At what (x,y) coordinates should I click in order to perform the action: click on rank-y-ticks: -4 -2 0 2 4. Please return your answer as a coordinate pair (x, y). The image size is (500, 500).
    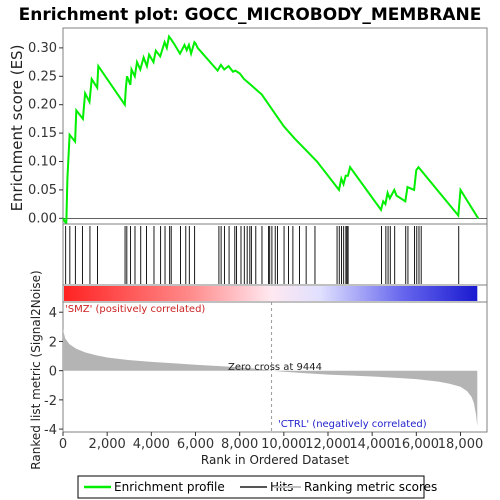
    Looking at the image, I should click on (53, 372).